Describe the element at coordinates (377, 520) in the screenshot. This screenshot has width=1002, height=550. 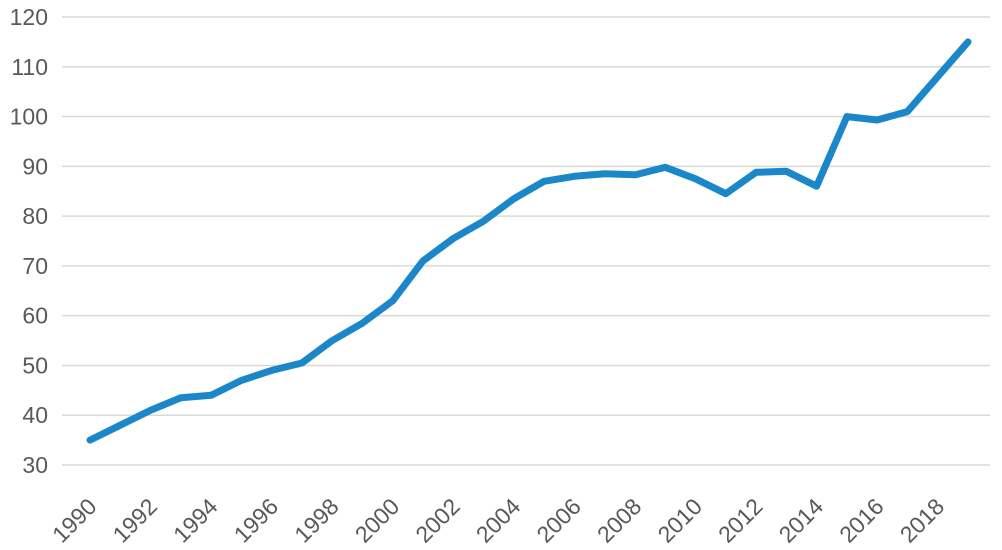
I see `x-axis-tick-label: 2000` at that location.